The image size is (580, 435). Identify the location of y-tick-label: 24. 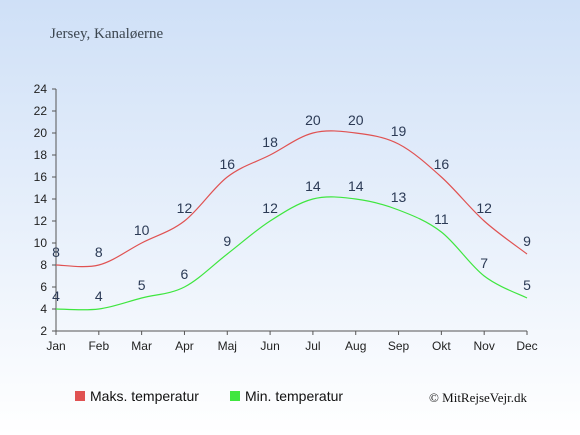
(41, 89).